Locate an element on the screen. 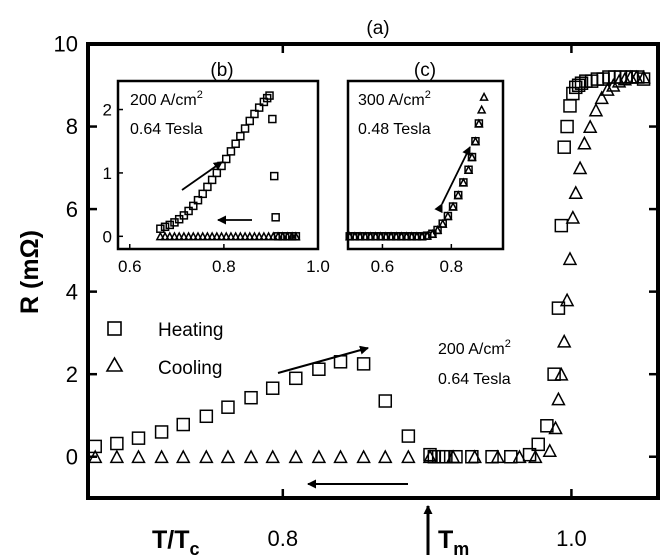 Image resolution: width=665 pixels, height=560 pixels. tm-label: Tm is located at coordinates (453, 542).